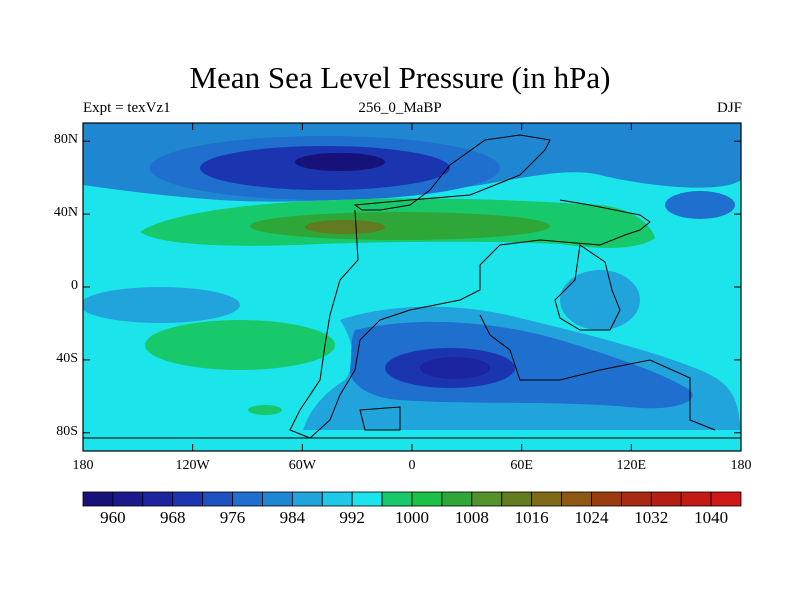 Image resolution: width=800 pixels, height=600 pixels. What do you see at coordinates (631, 465) in the screenshot?
I see `x-tick-label: 120E` at bounding box center [631, 465].